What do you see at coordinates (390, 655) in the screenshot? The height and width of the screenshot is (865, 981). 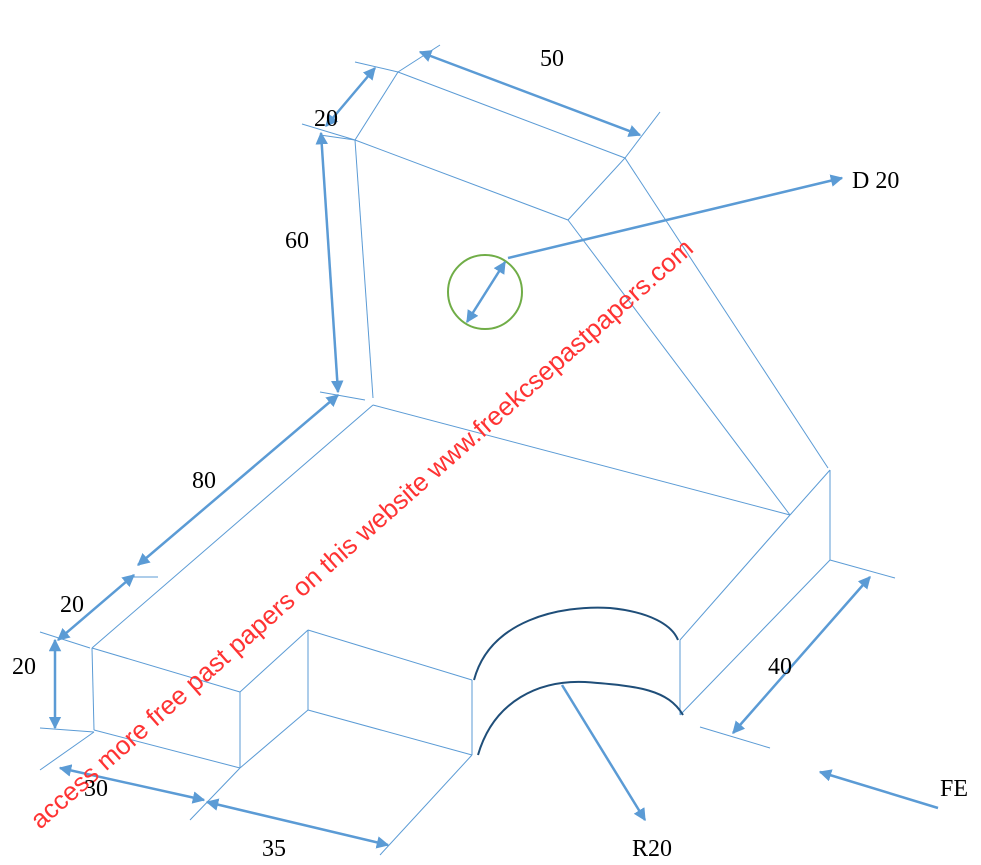 I see `notch-top-edge` at bounding box center [390, 655].